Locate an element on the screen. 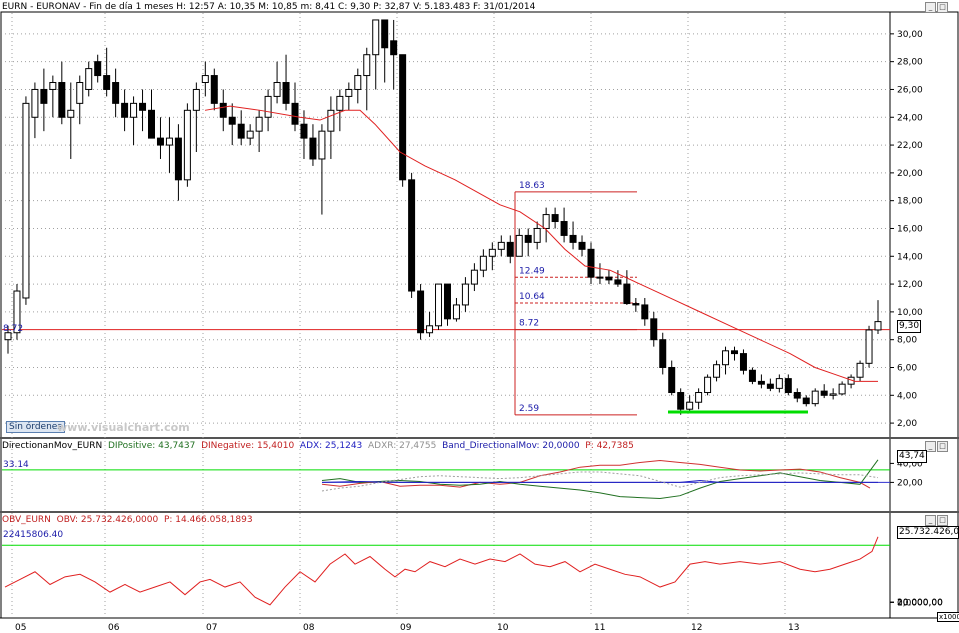 This screenshot has width=959, height=633. x-tick-label: 07 is located at coordinates (211, 628).